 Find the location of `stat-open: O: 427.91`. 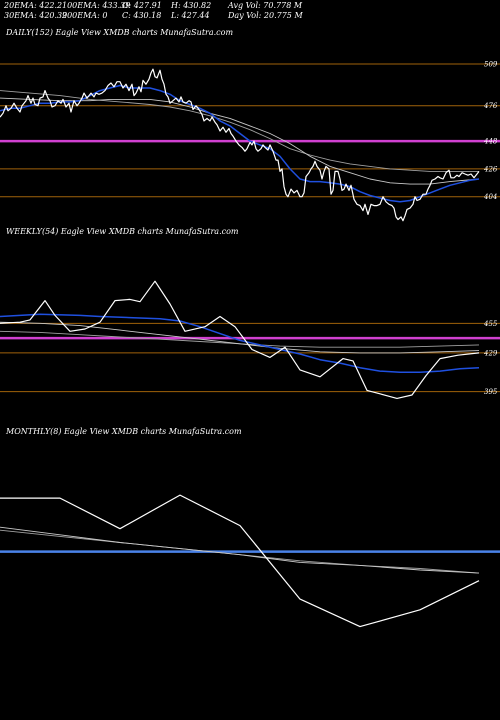

stat-open: O: 427.91 is located at coordinates (142, 5).